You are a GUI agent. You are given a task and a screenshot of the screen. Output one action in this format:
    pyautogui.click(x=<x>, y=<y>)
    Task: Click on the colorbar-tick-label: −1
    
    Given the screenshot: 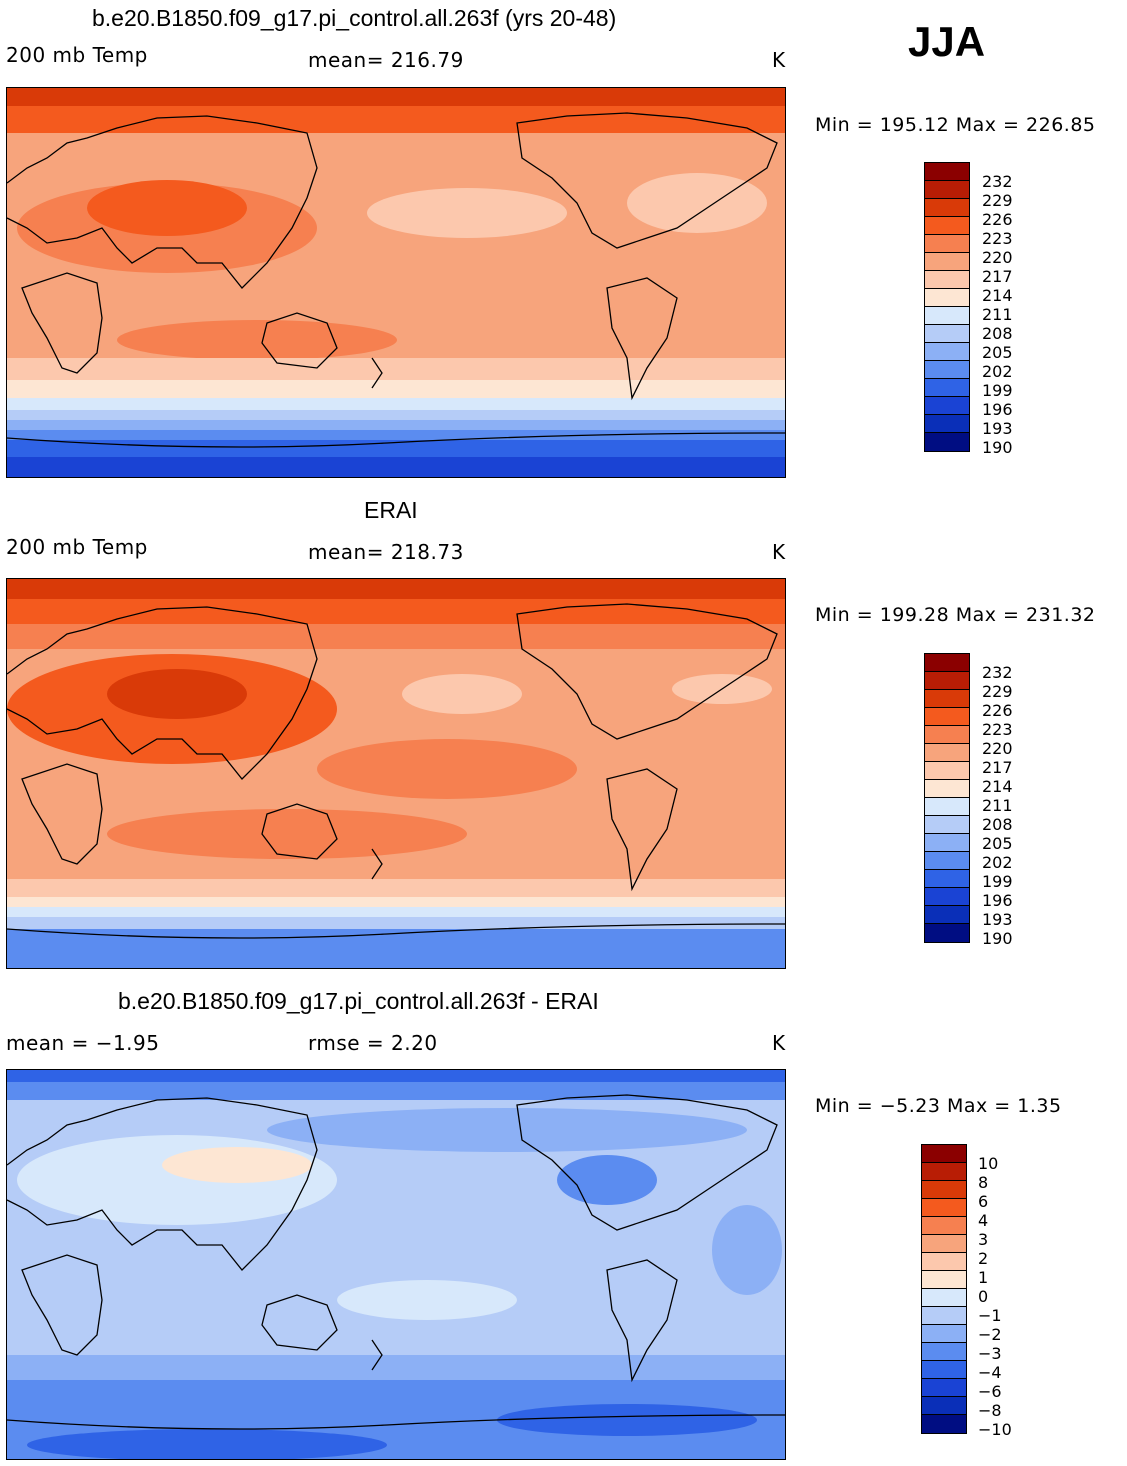 What is the action you would take?
    pyautogui.click(x=990, y=1315)
    